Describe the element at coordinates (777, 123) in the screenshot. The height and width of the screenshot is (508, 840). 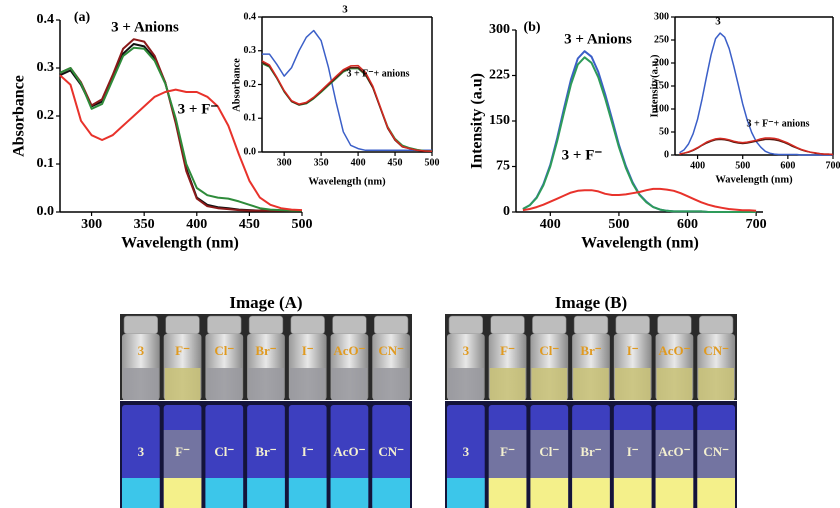
I see `annotation: 3 + F⁻+ anions` at that location.